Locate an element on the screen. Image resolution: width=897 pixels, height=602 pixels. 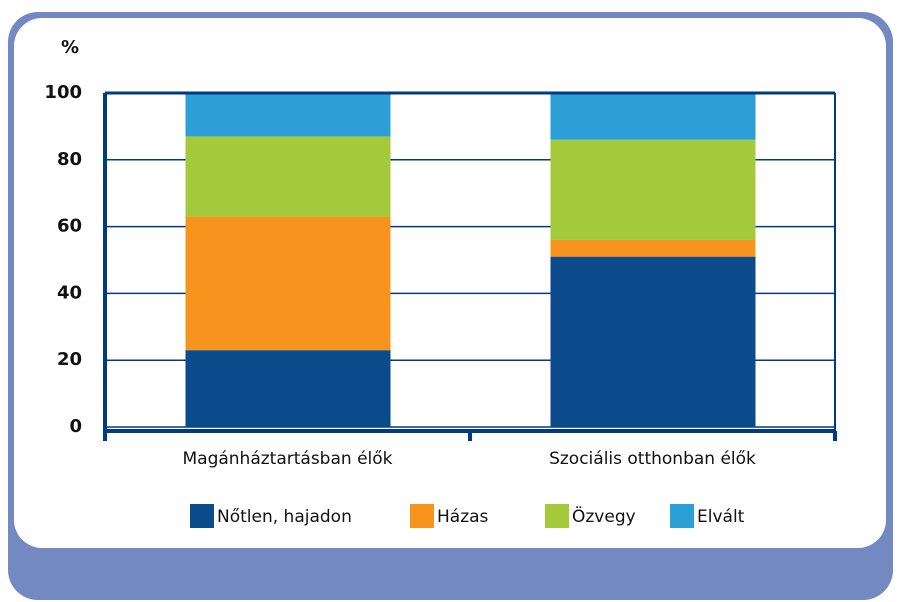
y-tick-label: 0 is located at coordinates (75, 426).